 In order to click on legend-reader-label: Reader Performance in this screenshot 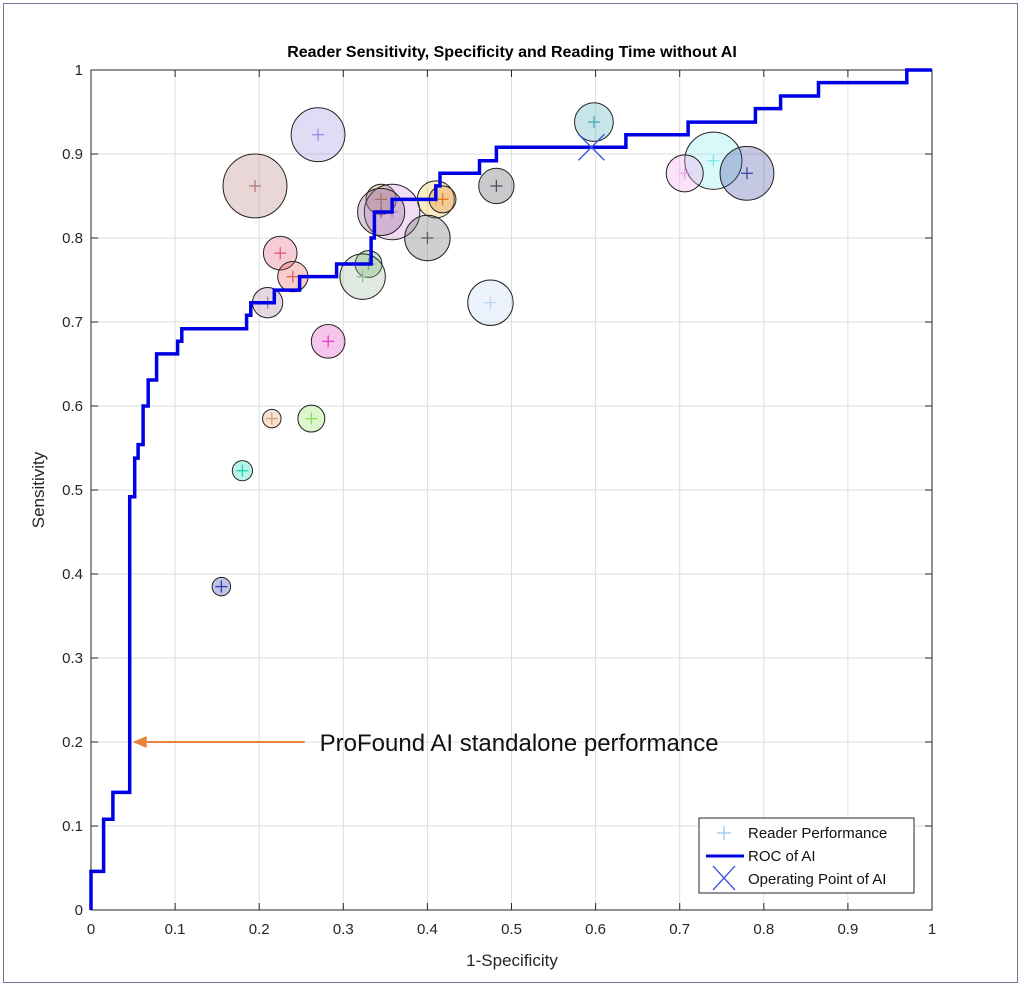, I will do `click(817, 833)`.